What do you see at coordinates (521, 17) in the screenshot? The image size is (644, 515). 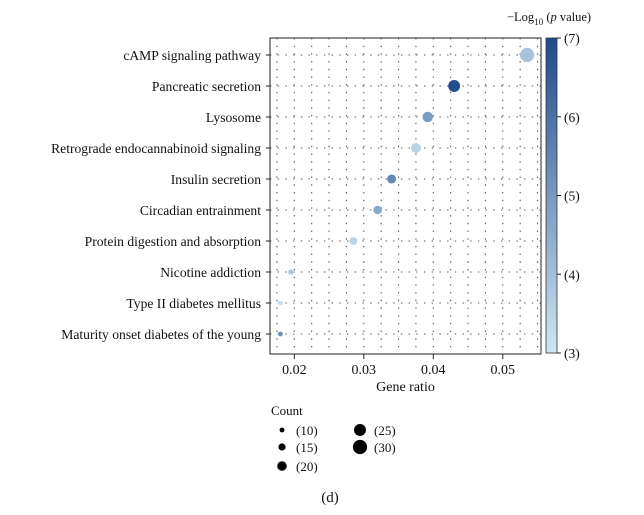 I see `color-scale-title-prefix: −Log` at bounding box center [521, 17].